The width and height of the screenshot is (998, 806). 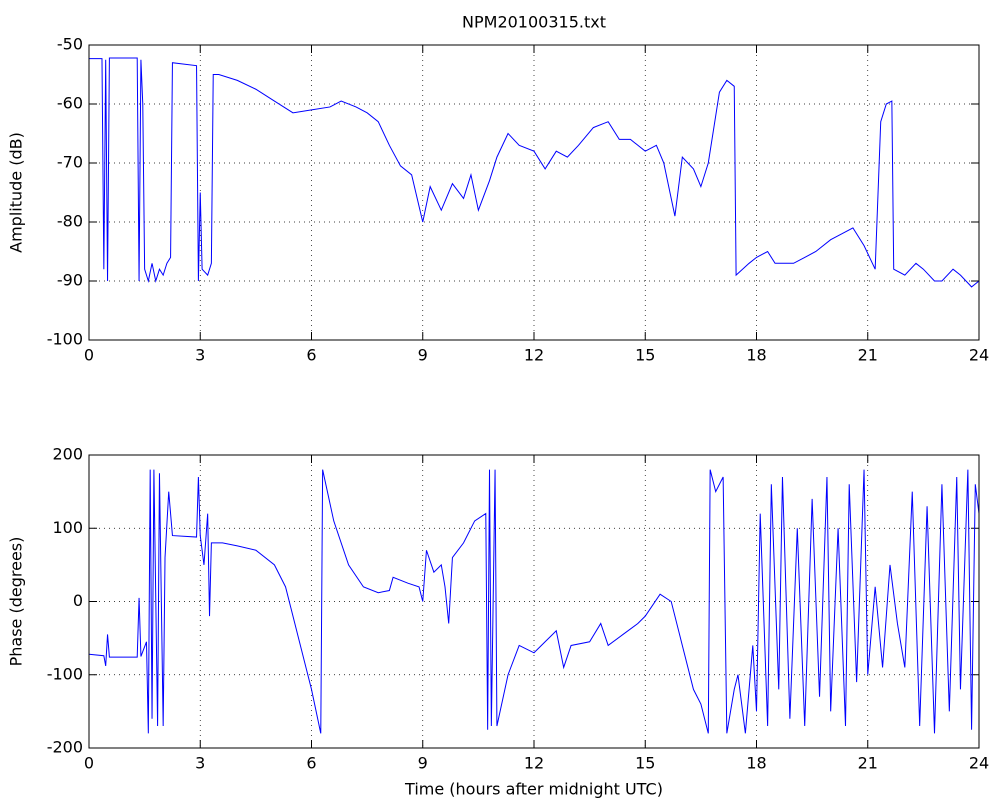 I want to click on x-axis-label: Time (hours after midnight UTC), so click(x=533, y=789).